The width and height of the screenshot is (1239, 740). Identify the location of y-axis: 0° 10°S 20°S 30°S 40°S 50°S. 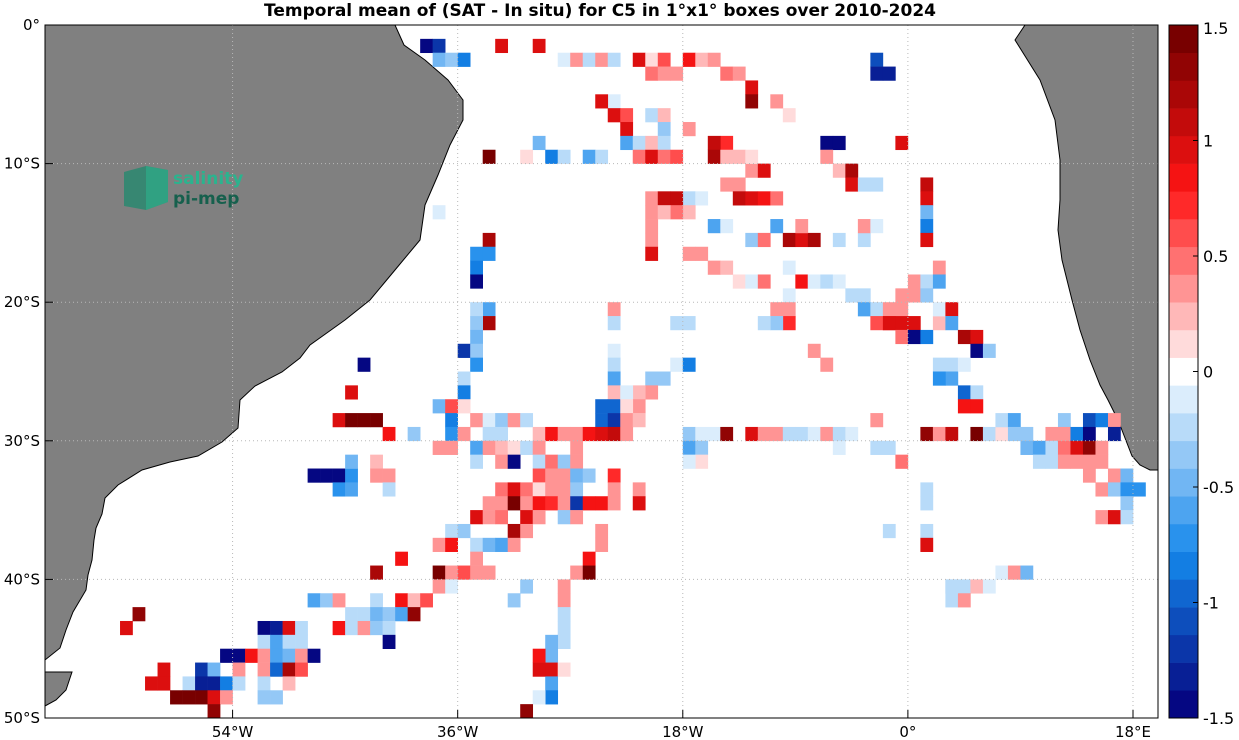
(28, 371).